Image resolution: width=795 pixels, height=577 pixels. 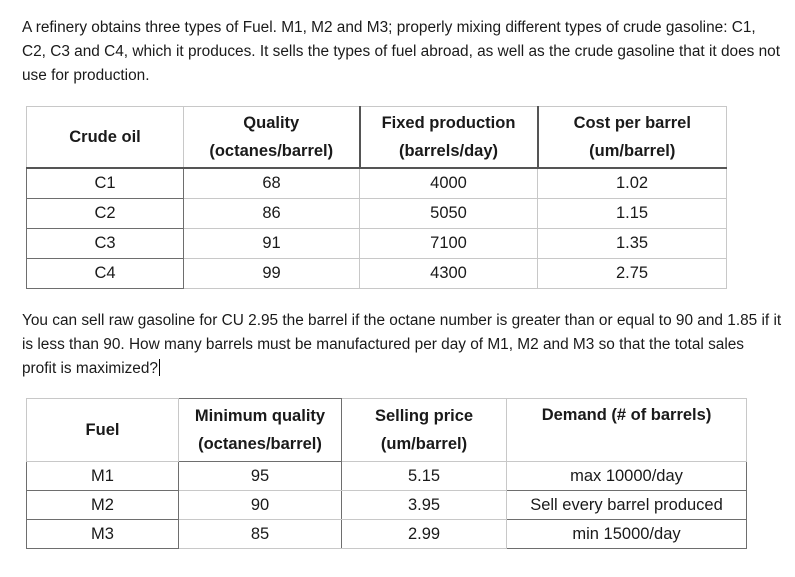 I want to click on table-row: C3 91 7100 1.35, so click(x=376, y=243).